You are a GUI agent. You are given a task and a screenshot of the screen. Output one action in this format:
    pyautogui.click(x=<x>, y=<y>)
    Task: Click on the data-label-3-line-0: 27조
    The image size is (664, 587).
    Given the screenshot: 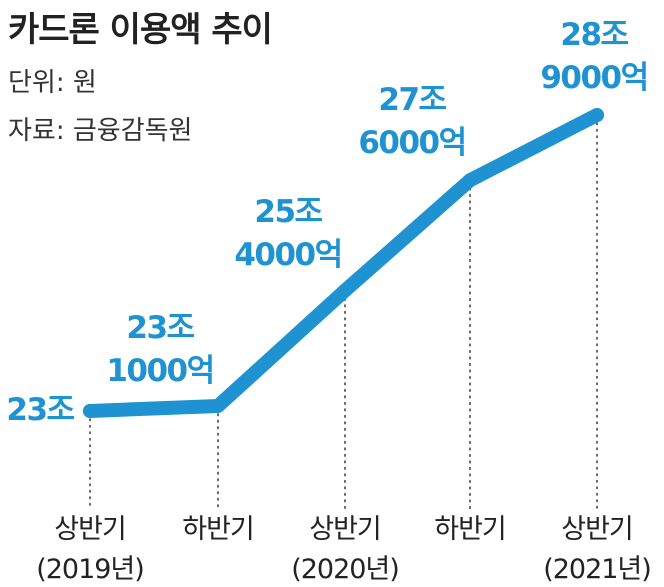 What is the action you would take?
    pyautogui.click(x=412, y=100)
    